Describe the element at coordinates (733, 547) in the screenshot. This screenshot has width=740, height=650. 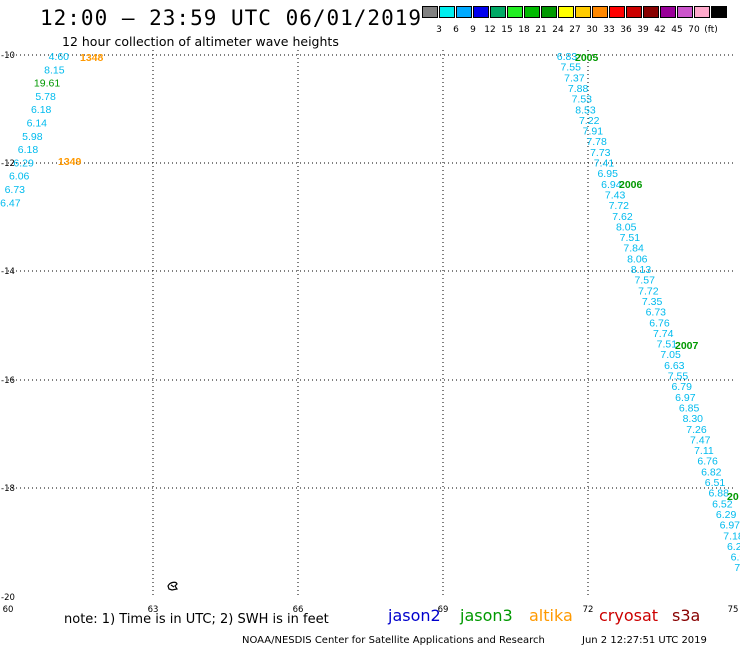
I see `wave-height-value: 6.25` at that location.